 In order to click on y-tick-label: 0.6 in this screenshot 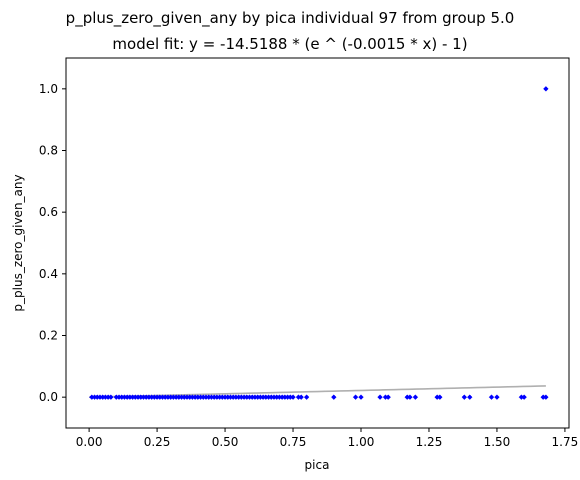, I will do `click(48, 212)`.